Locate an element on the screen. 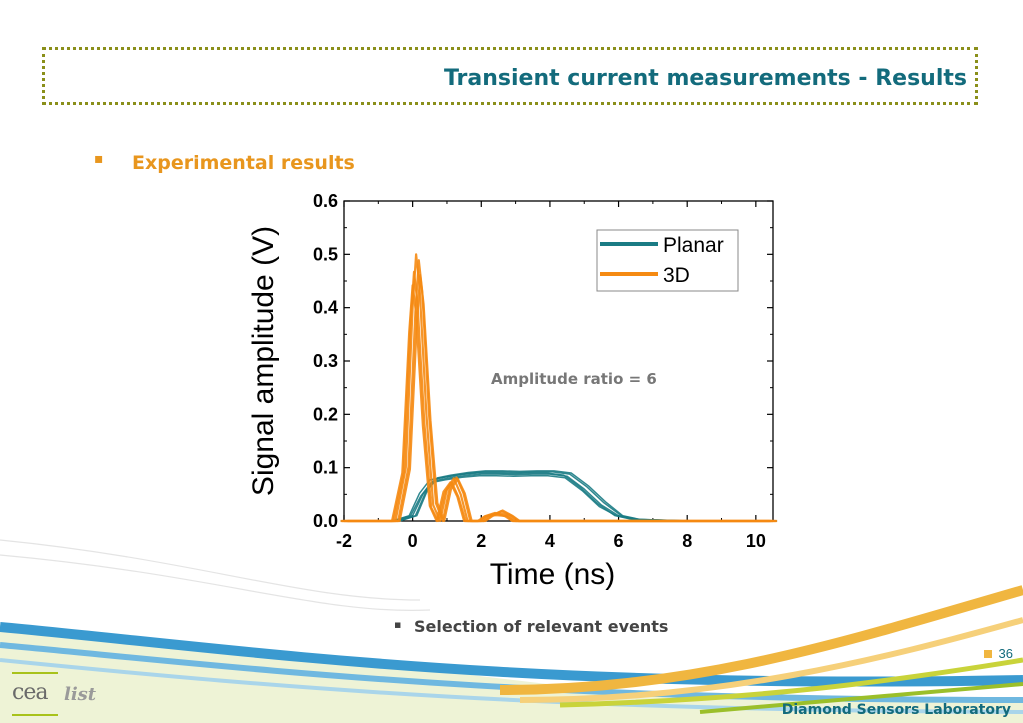 The height and width of the screenshot is (723, 1023). y-axis-label: Signal amplitude (V) is located at coordinates (263, 361).